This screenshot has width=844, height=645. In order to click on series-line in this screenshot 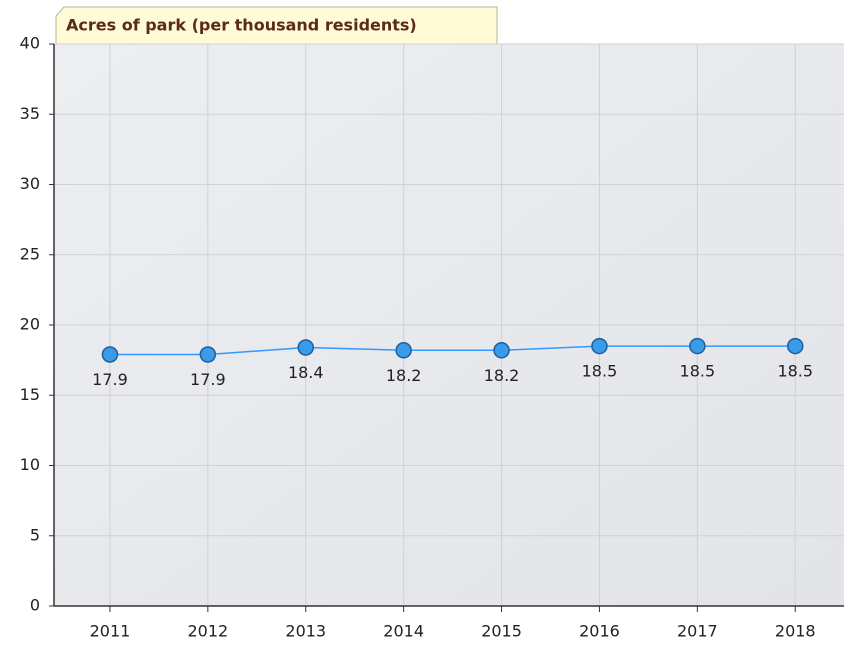, I will do `click(452, 350)`.